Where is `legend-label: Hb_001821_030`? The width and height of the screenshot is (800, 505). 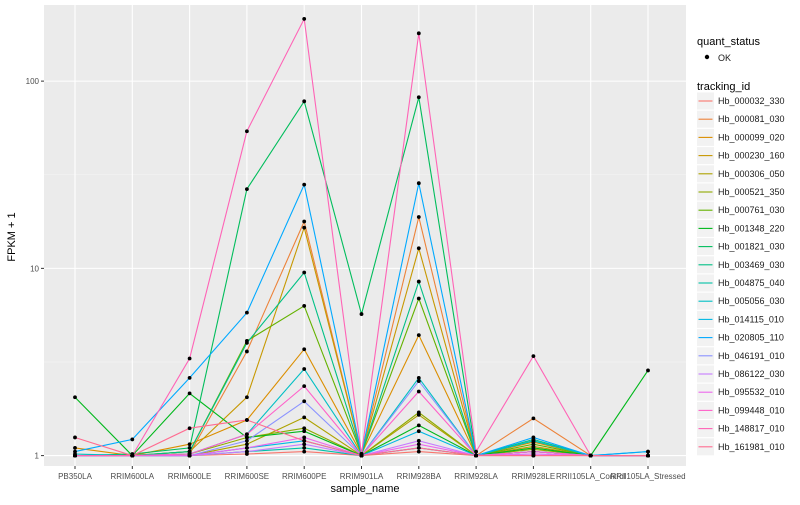 legend-label: Hb_001821_030 is located at coordinates (751, 247).